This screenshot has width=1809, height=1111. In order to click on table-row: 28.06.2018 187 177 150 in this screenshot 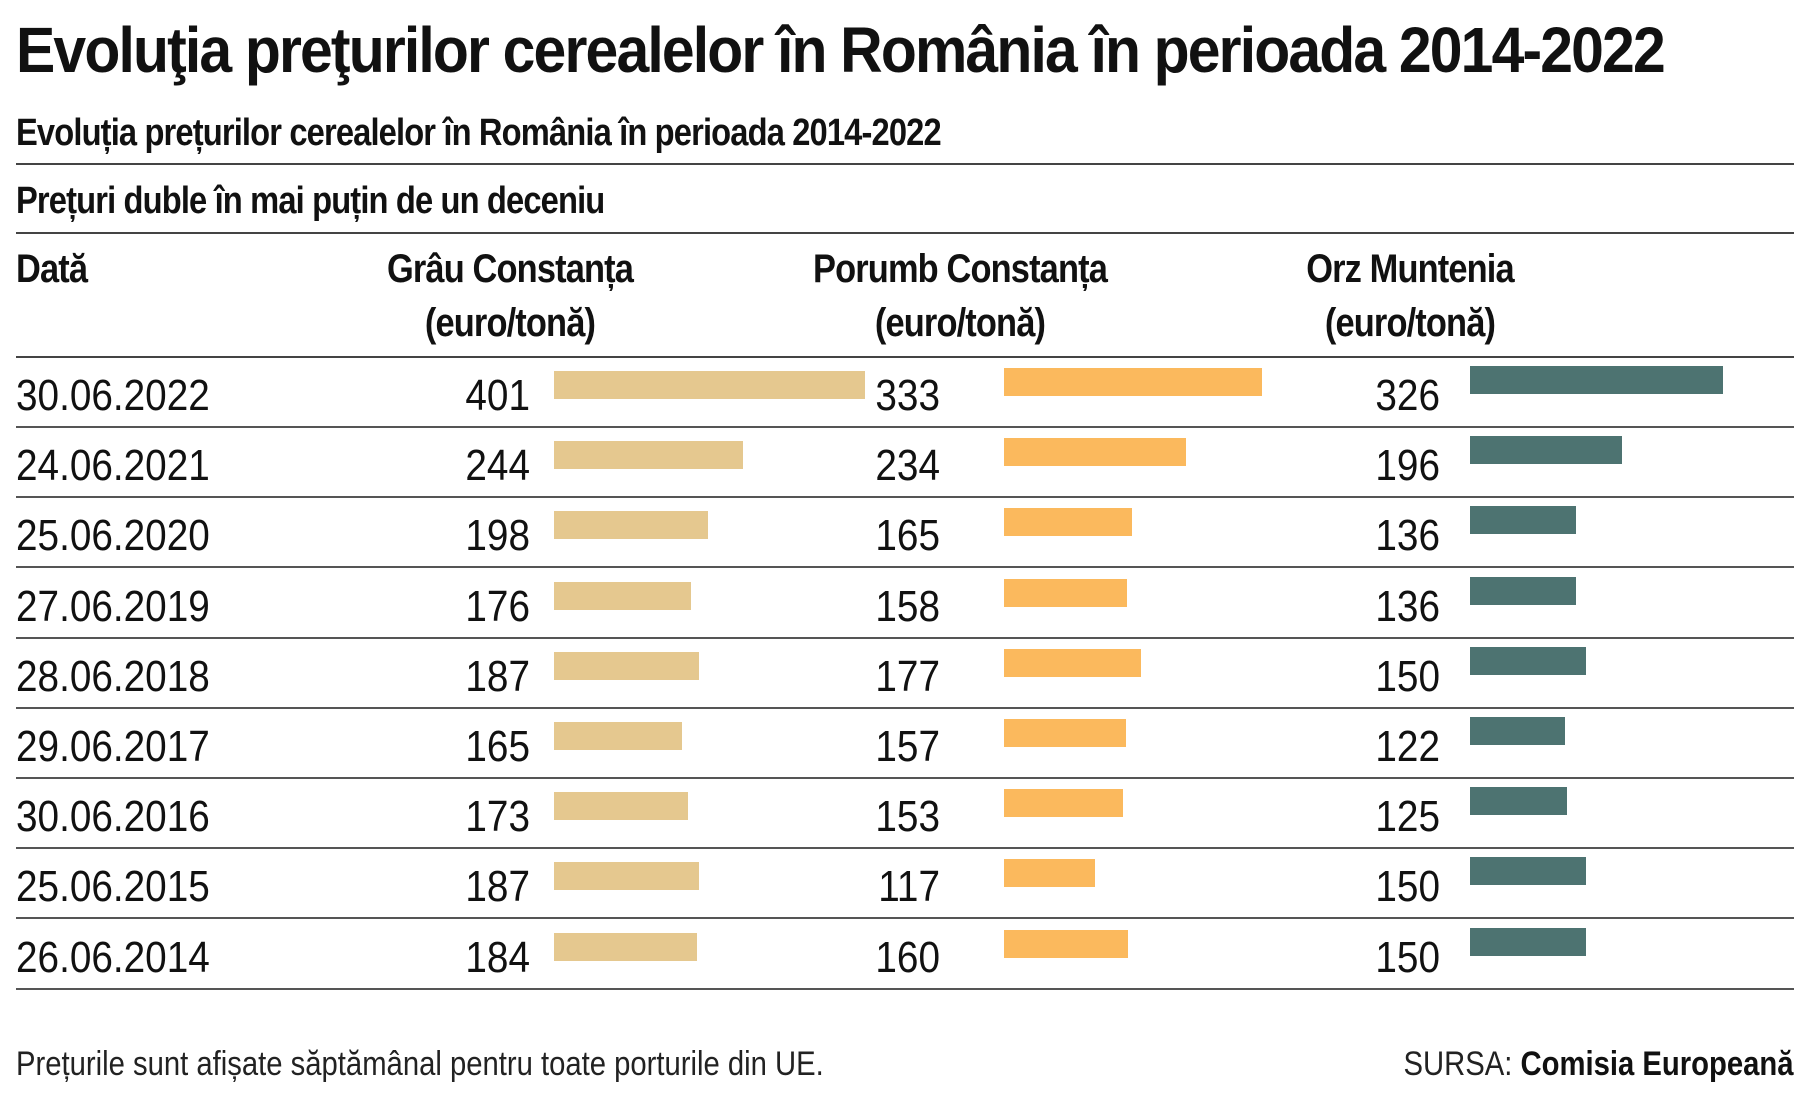, I will do `click(905, 674)`.